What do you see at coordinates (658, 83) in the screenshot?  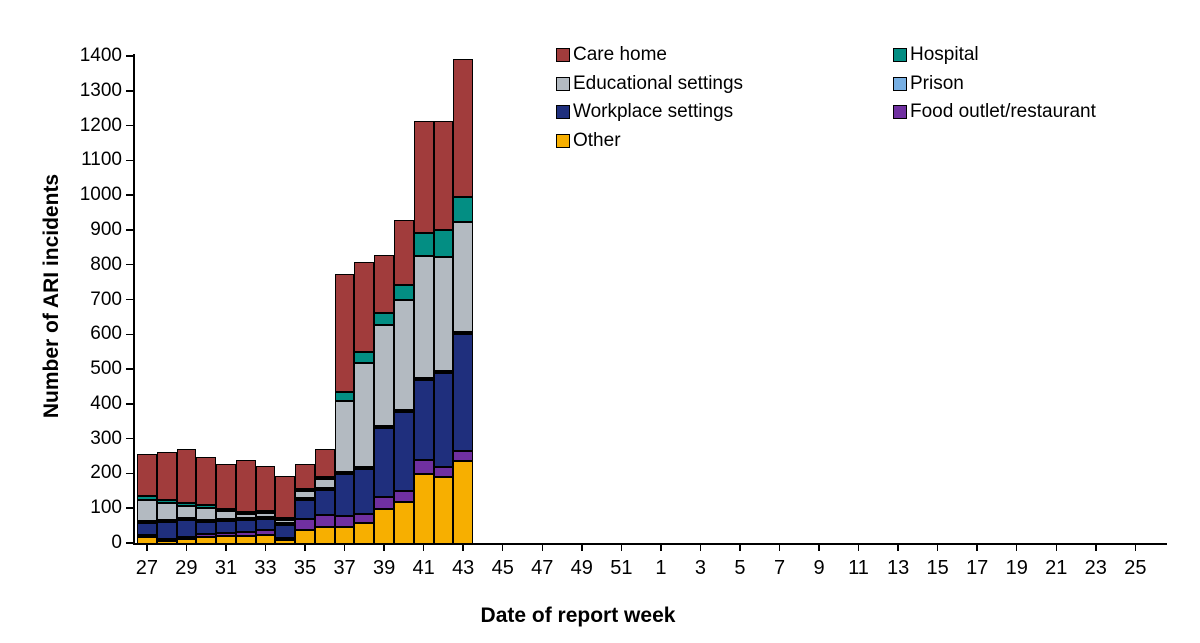 I see `legend-label-educational-settings: Educational settings` at bounding box center [658, 83].